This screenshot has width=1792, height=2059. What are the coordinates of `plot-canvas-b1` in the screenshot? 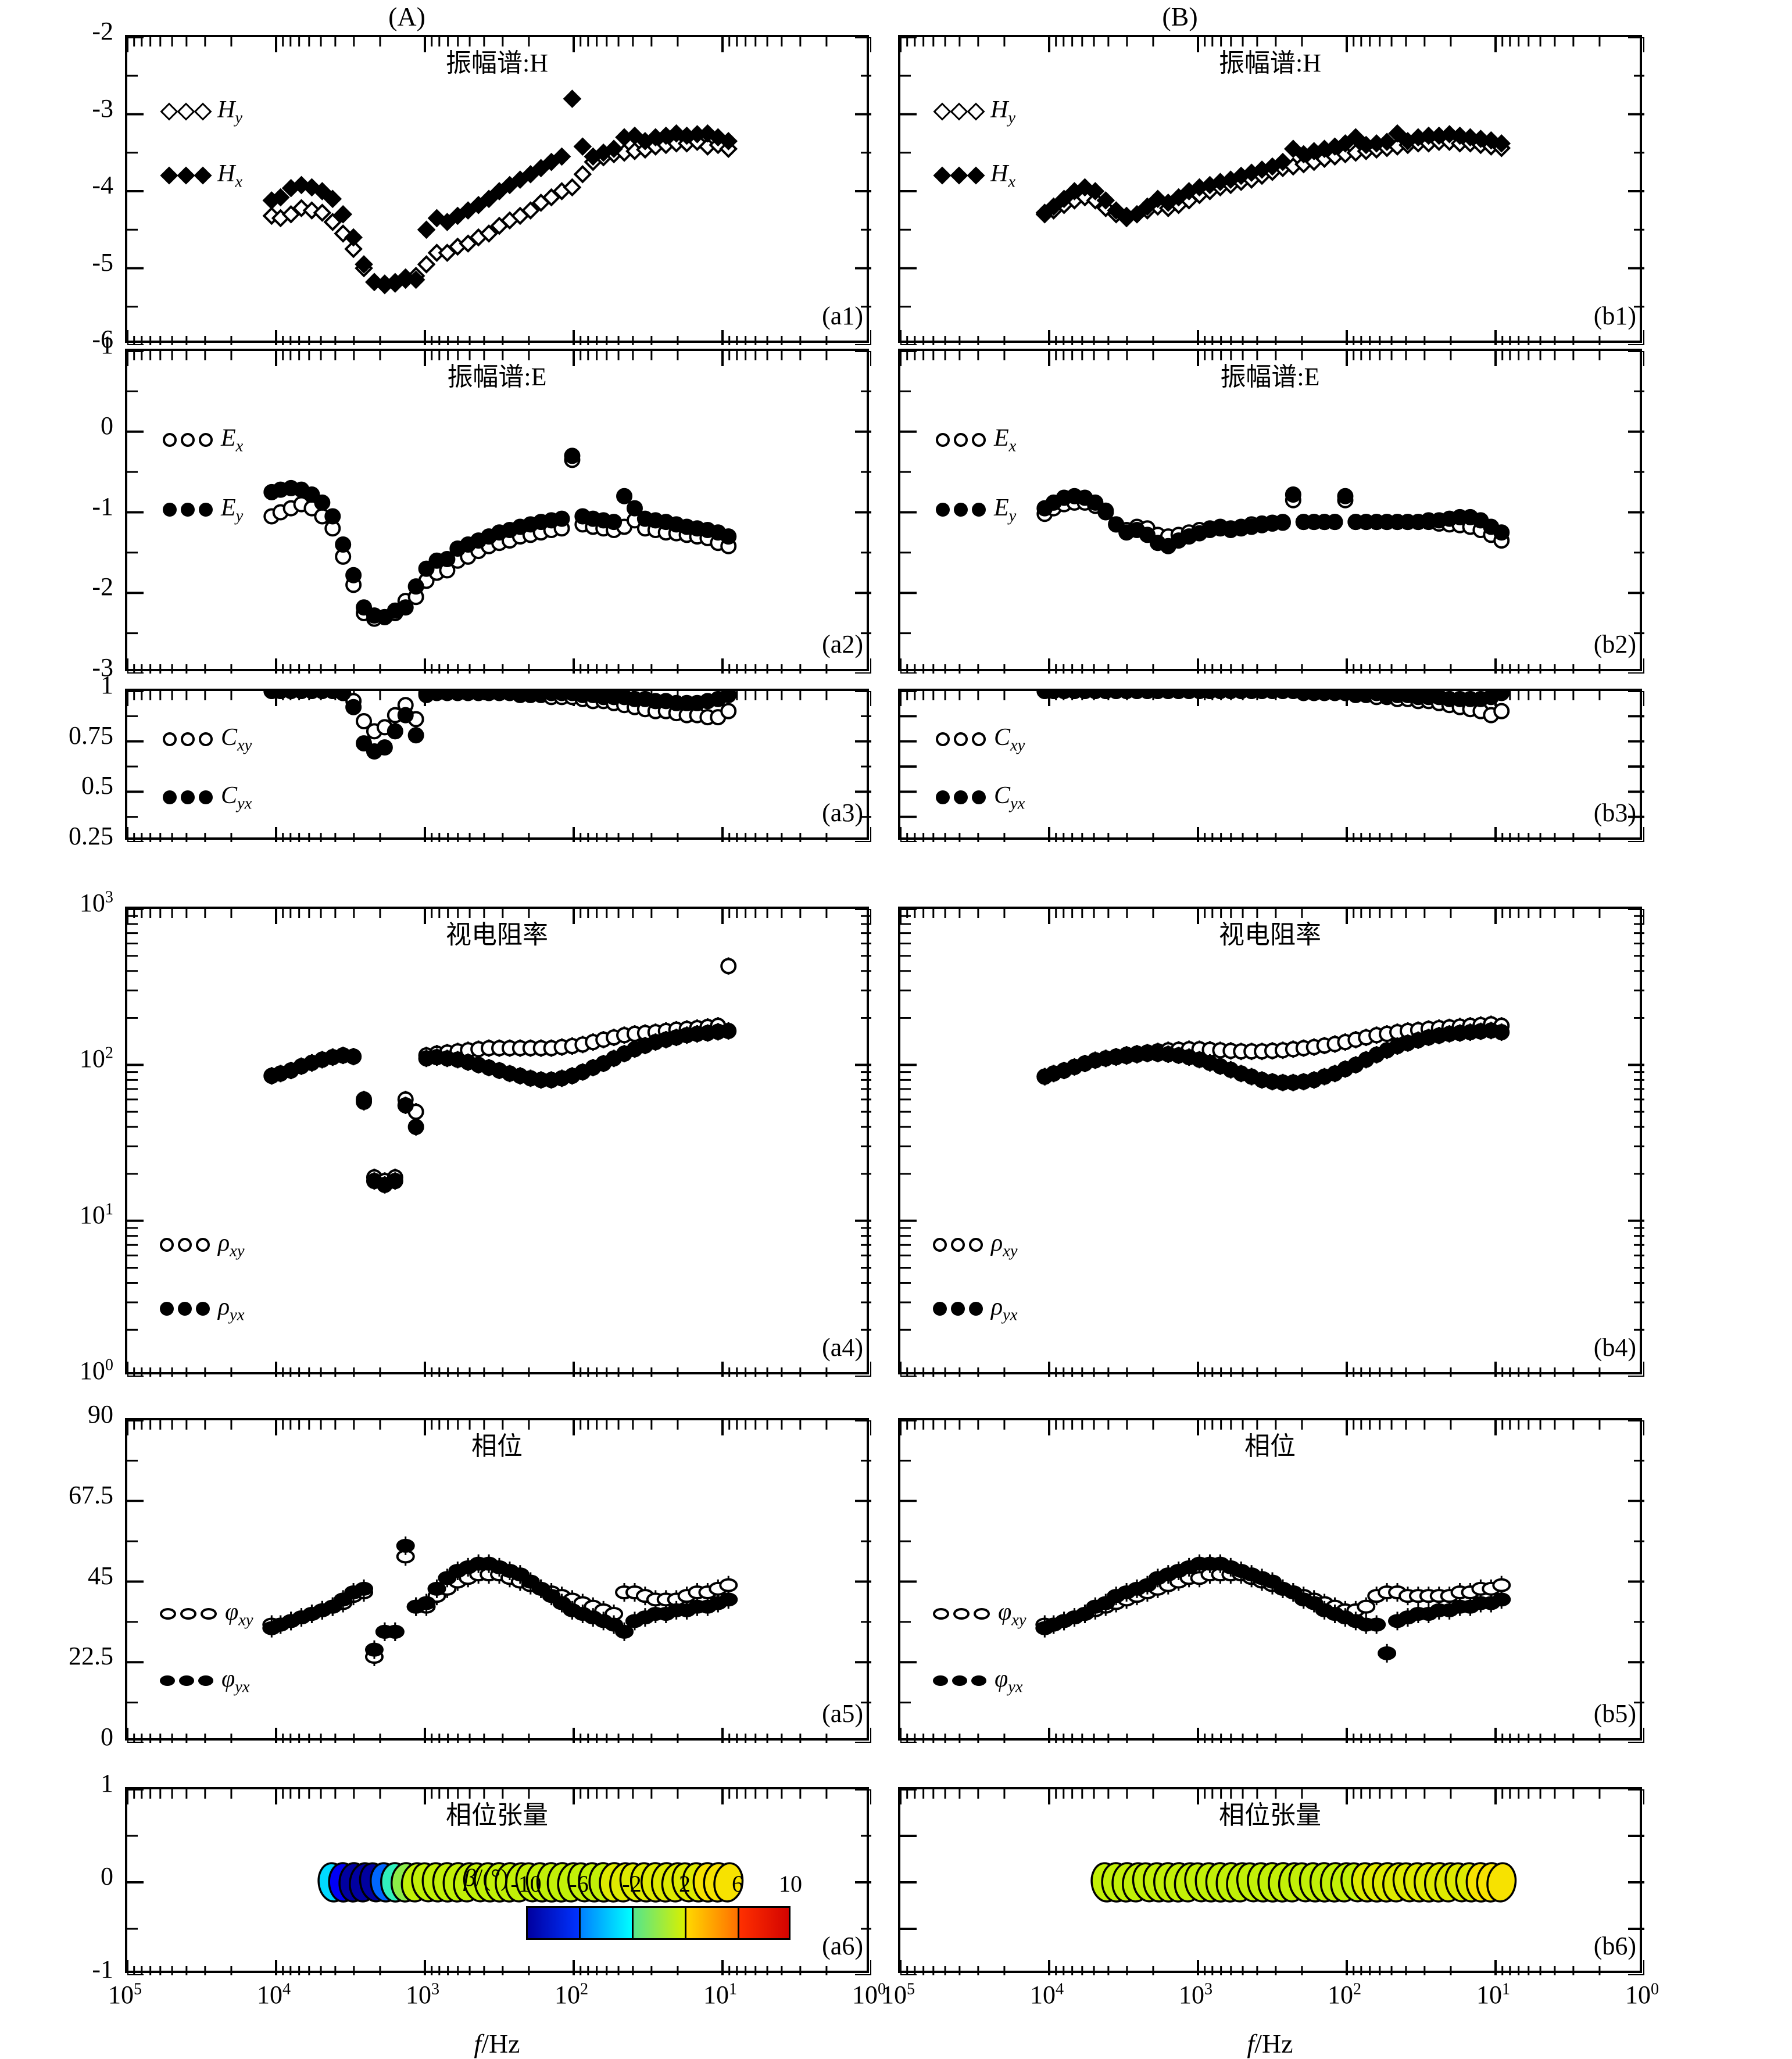 It's located at (1272, 191).